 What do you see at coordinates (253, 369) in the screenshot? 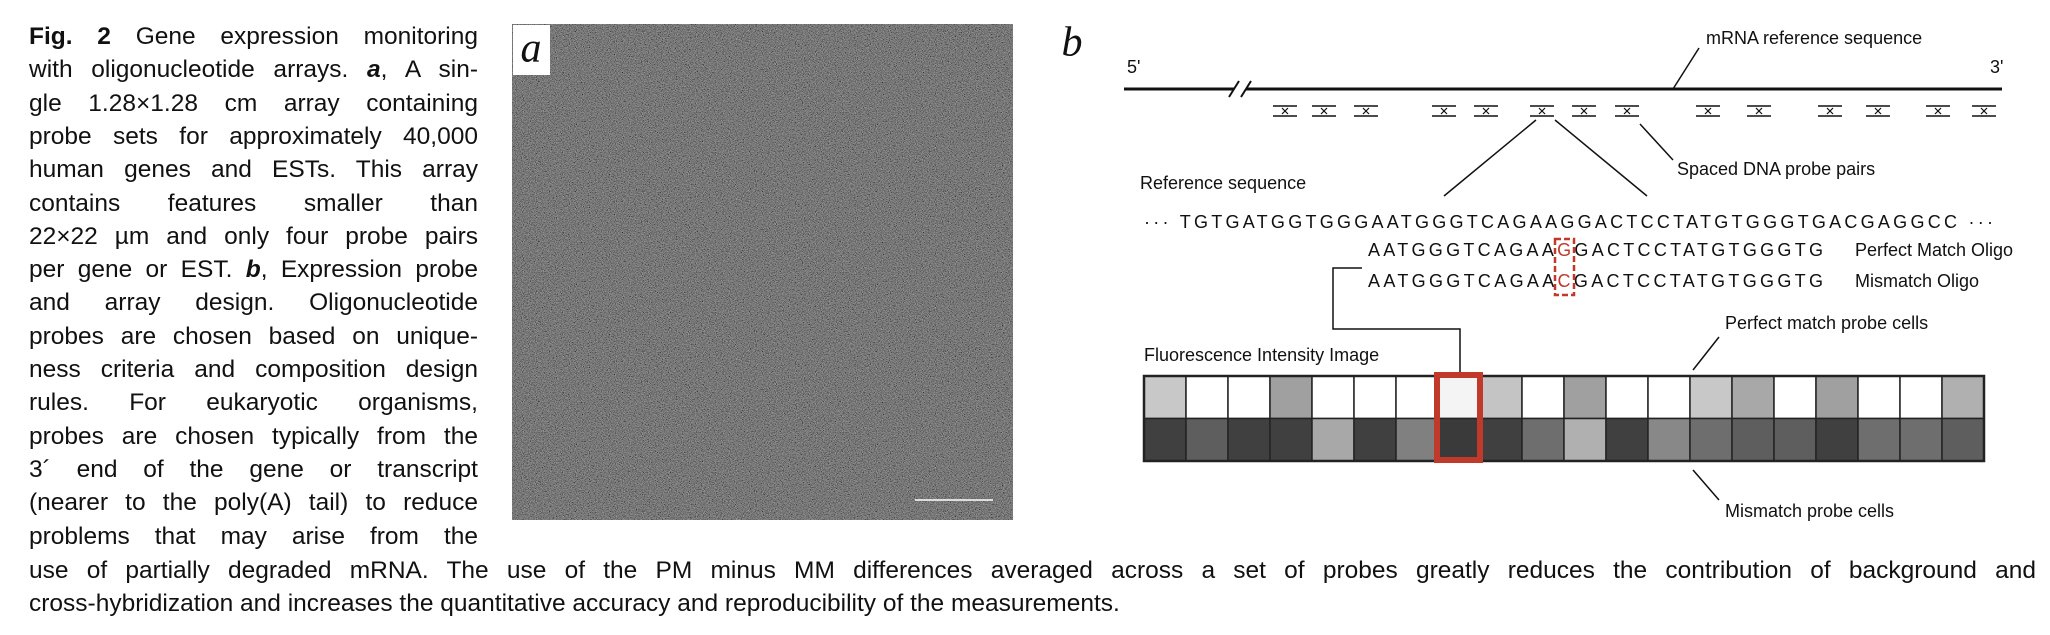
I see `caption-line: ness criteria and composition design` at bounding box center [253, 369].